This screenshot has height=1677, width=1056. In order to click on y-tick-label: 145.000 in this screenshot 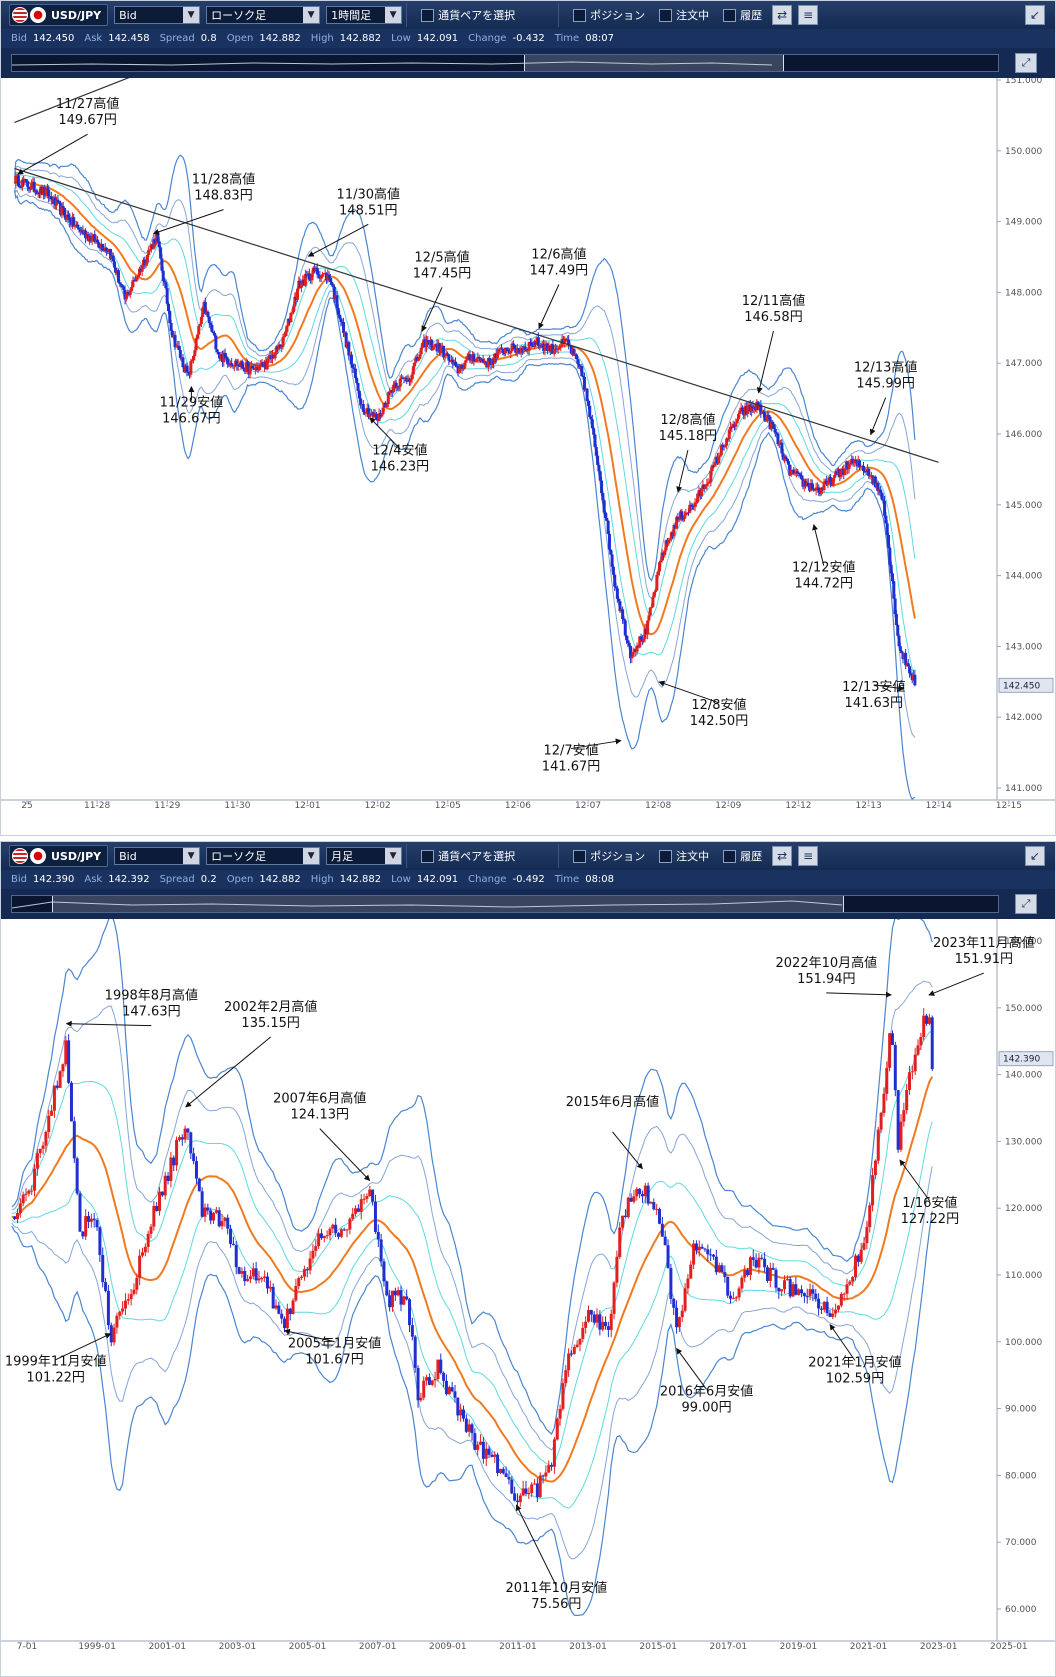, I will do `click(1023, 506)`.